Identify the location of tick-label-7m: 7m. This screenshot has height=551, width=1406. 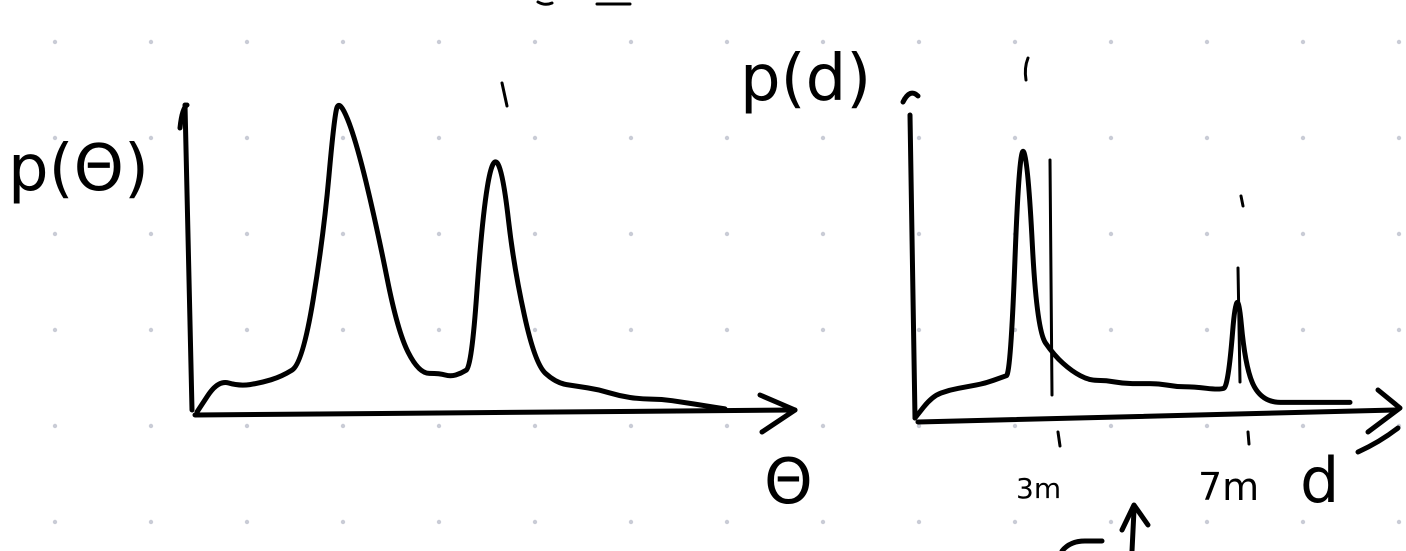
(1228, 487).